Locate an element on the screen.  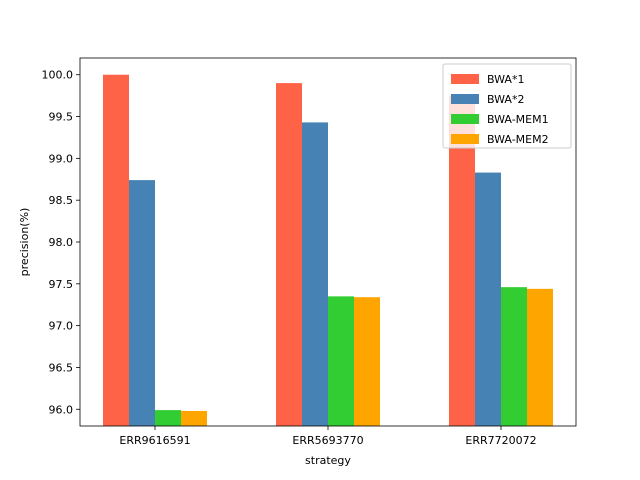
bar-bwa-mem2-err5693770 is located at coordinates (367, 361).